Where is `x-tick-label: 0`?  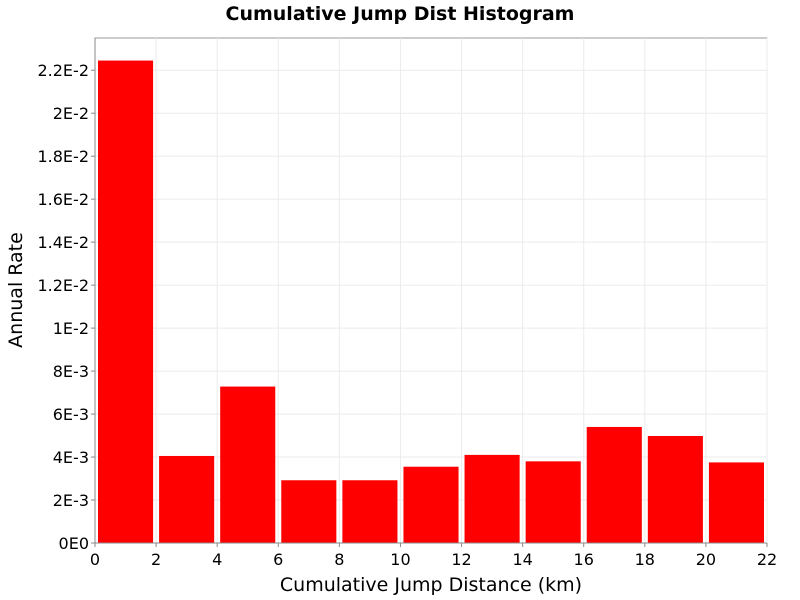 x-tick-label: 0 is located at coordinates (95, 559).